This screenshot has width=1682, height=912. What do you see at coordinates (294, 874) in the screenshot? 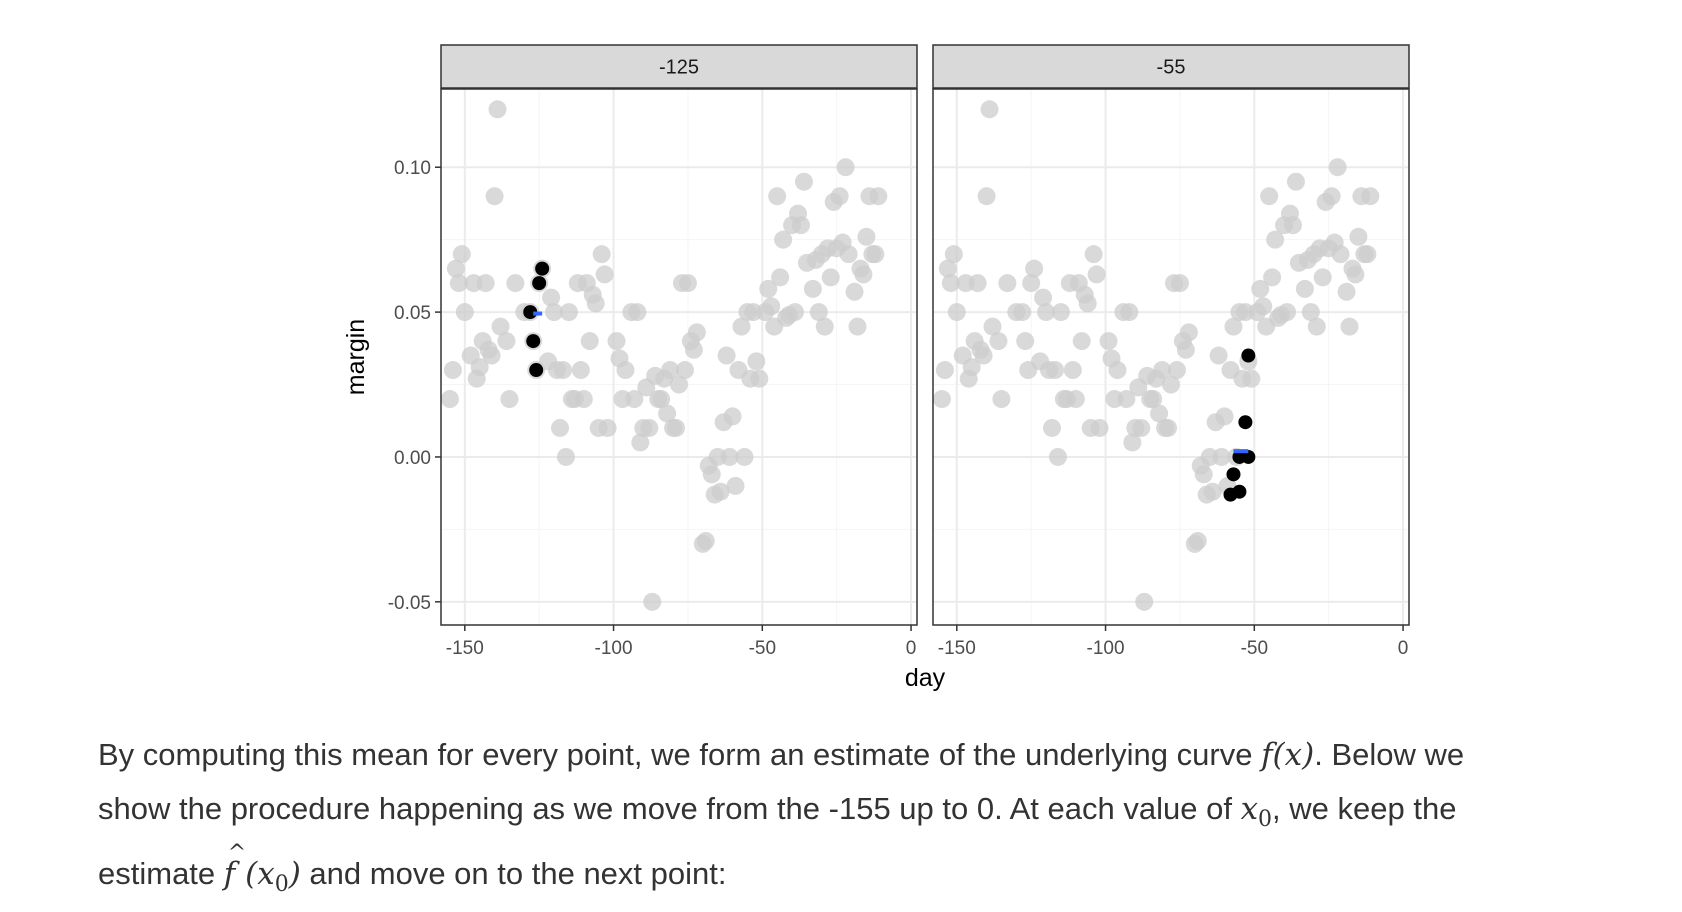
I see `math-paren: )` at bounding box center [294, 874].